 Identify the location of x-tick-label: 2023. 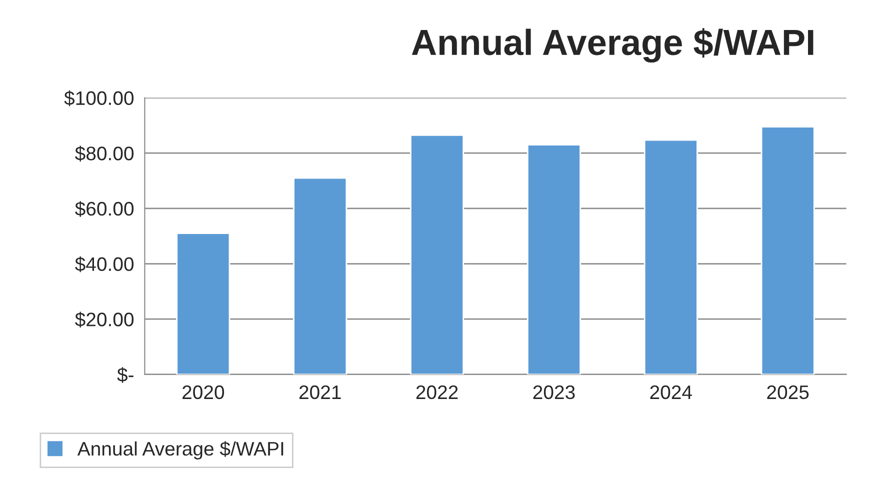
(554, 392).